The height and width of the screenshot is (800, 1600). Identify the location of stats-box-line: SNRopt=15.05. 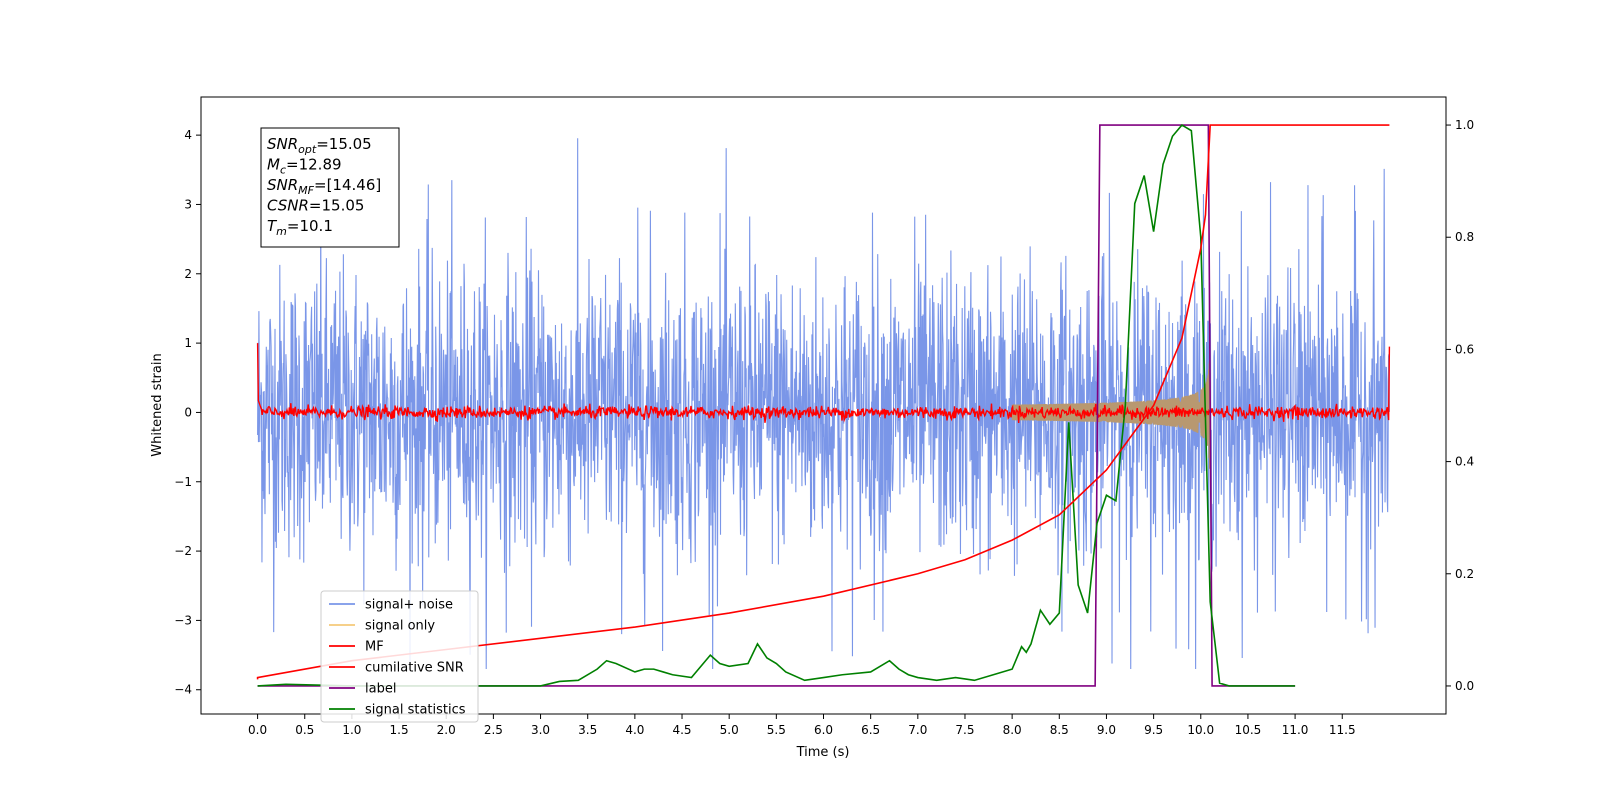
(319, 145).